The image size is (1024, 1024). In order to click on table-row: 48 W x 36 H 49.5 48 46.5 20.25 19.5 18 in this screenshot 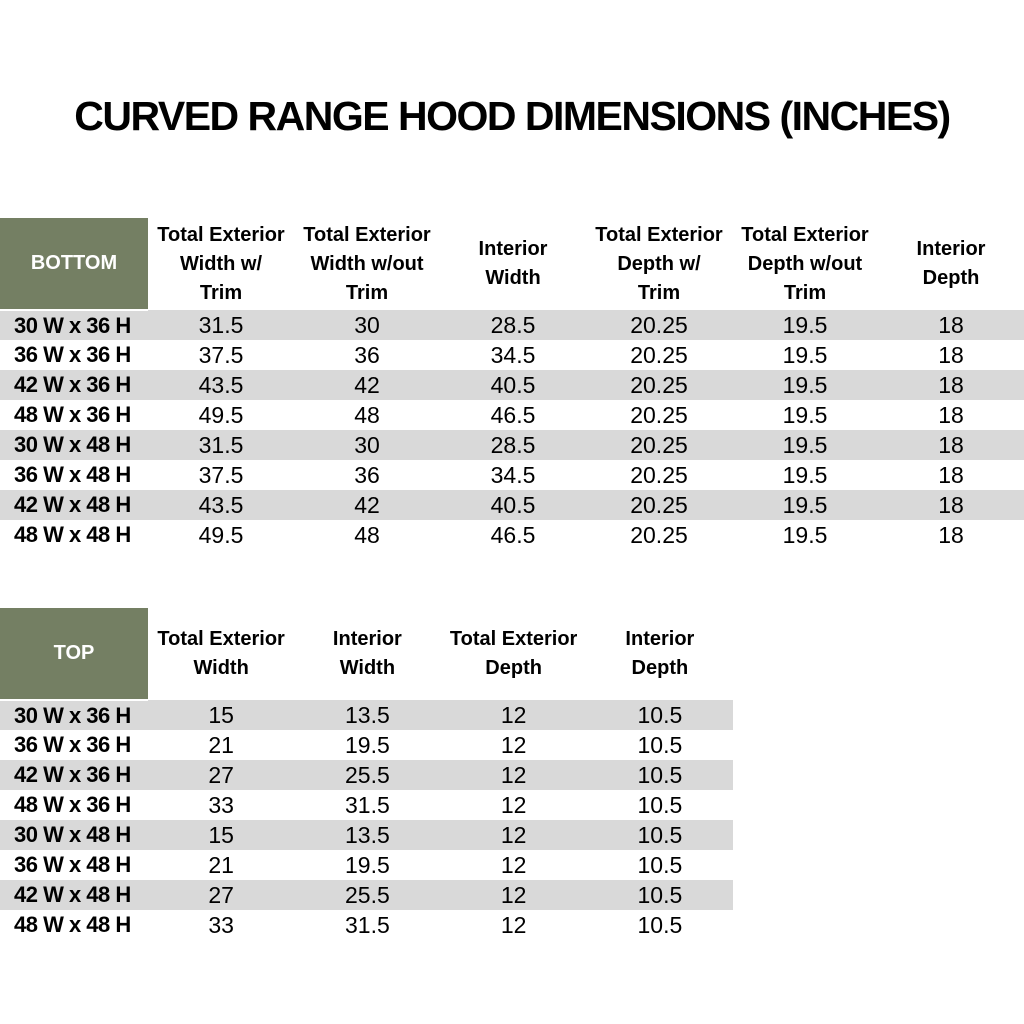, I will do `click(512, 415)`.